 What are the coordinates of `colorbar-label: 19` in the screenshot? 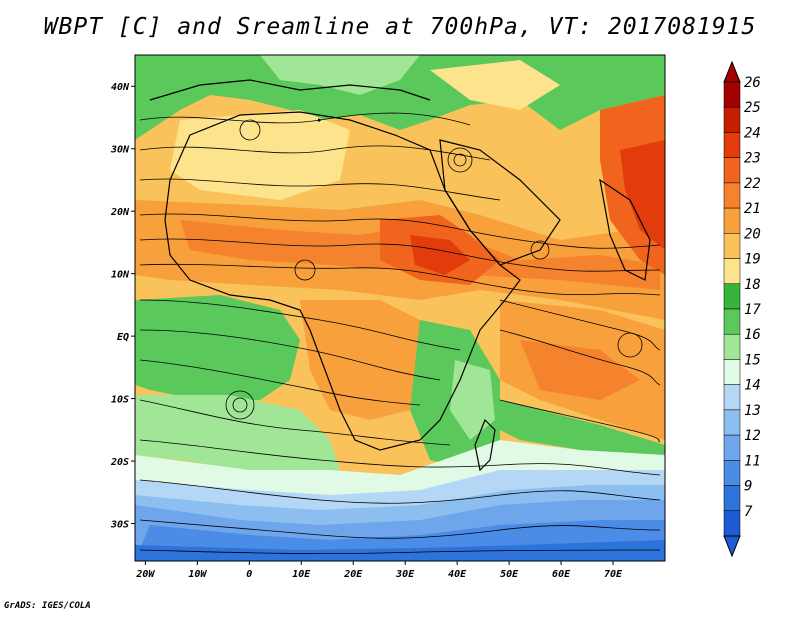 It's located at (752, 260).